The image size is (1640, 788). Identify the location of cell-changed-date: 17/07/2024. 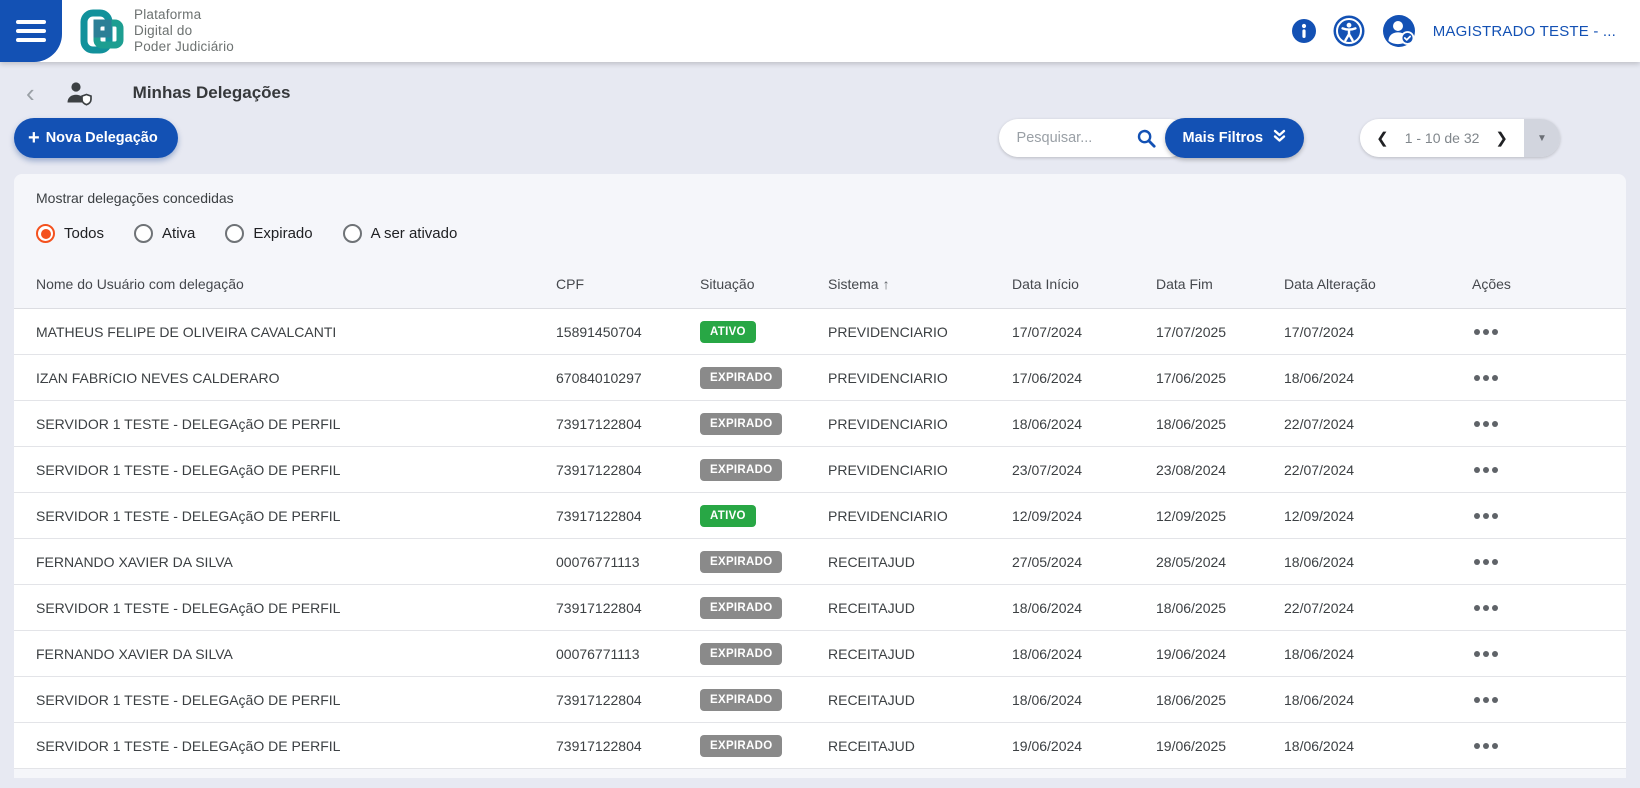
(1319, 331).